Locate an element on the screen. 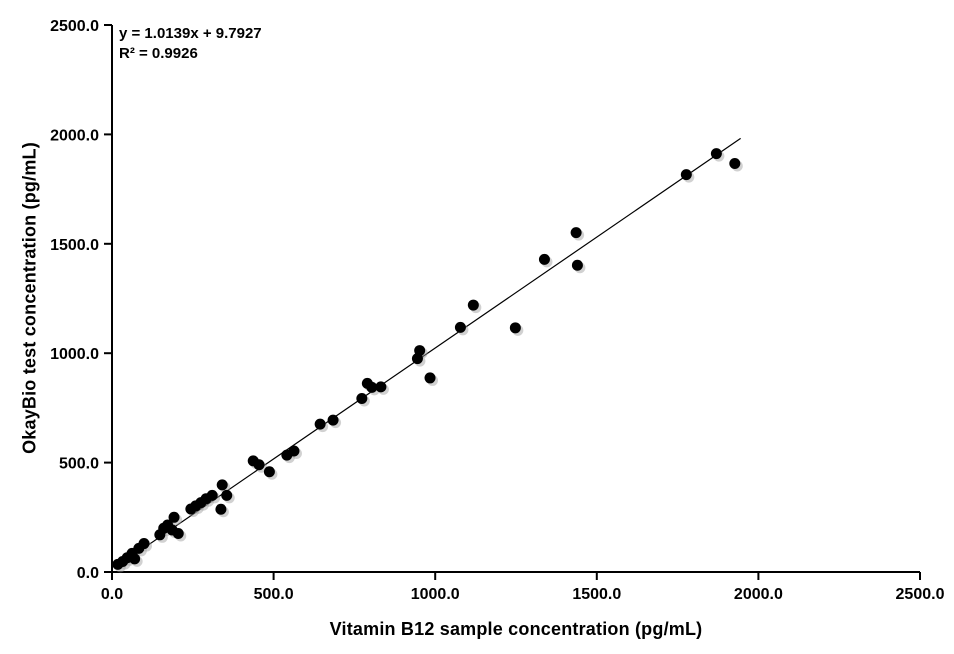  x-tick-label: 1500.0 is located at coordinates (596, 594).